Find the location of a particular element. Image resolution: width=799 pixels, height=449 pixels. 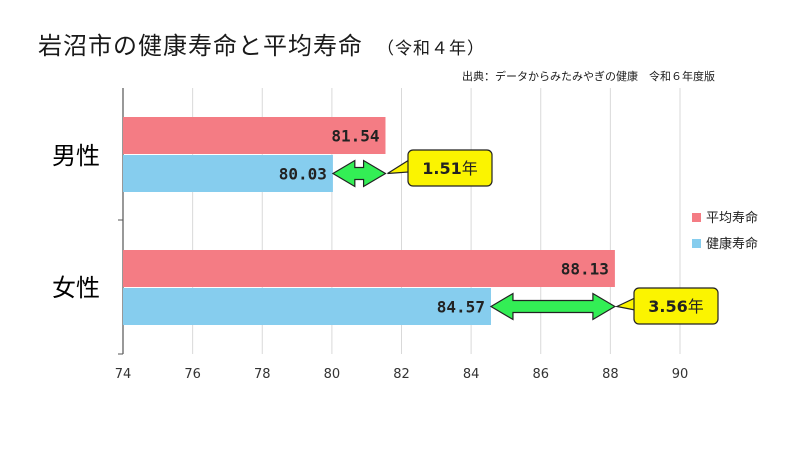

legend-swatch-healthy is located at coordinates (696, 243).